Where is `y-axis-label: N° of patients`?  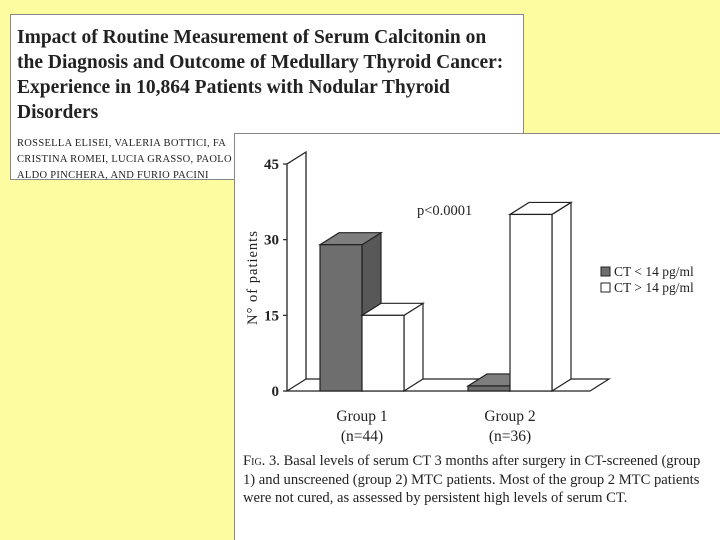
y-axis-label: N° of patients is located at coordinates (253, 277).